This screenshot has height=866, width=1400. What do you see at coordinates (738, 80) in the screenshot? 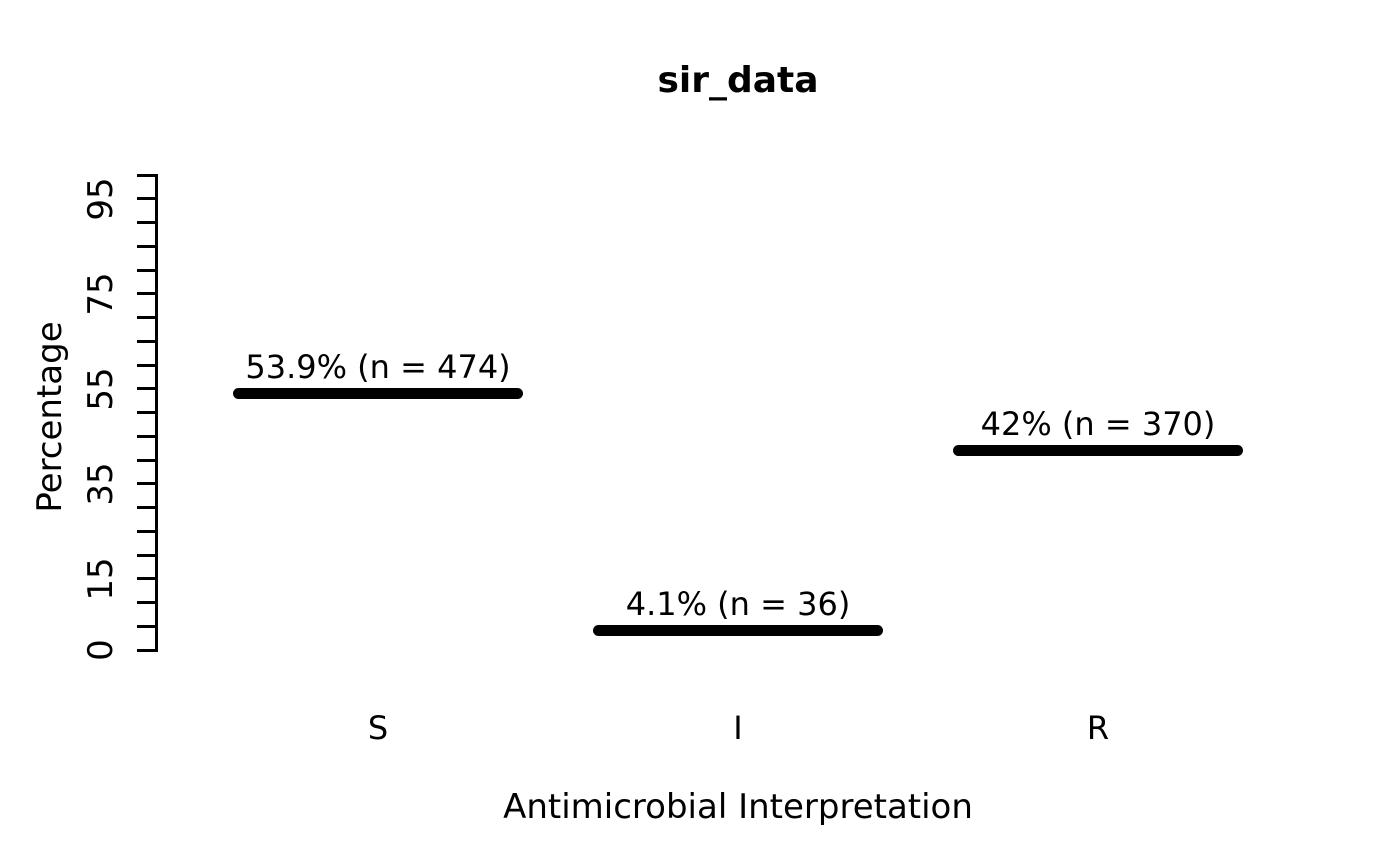
I see `chart-title: sir_data` at bounding box center [738, 80].